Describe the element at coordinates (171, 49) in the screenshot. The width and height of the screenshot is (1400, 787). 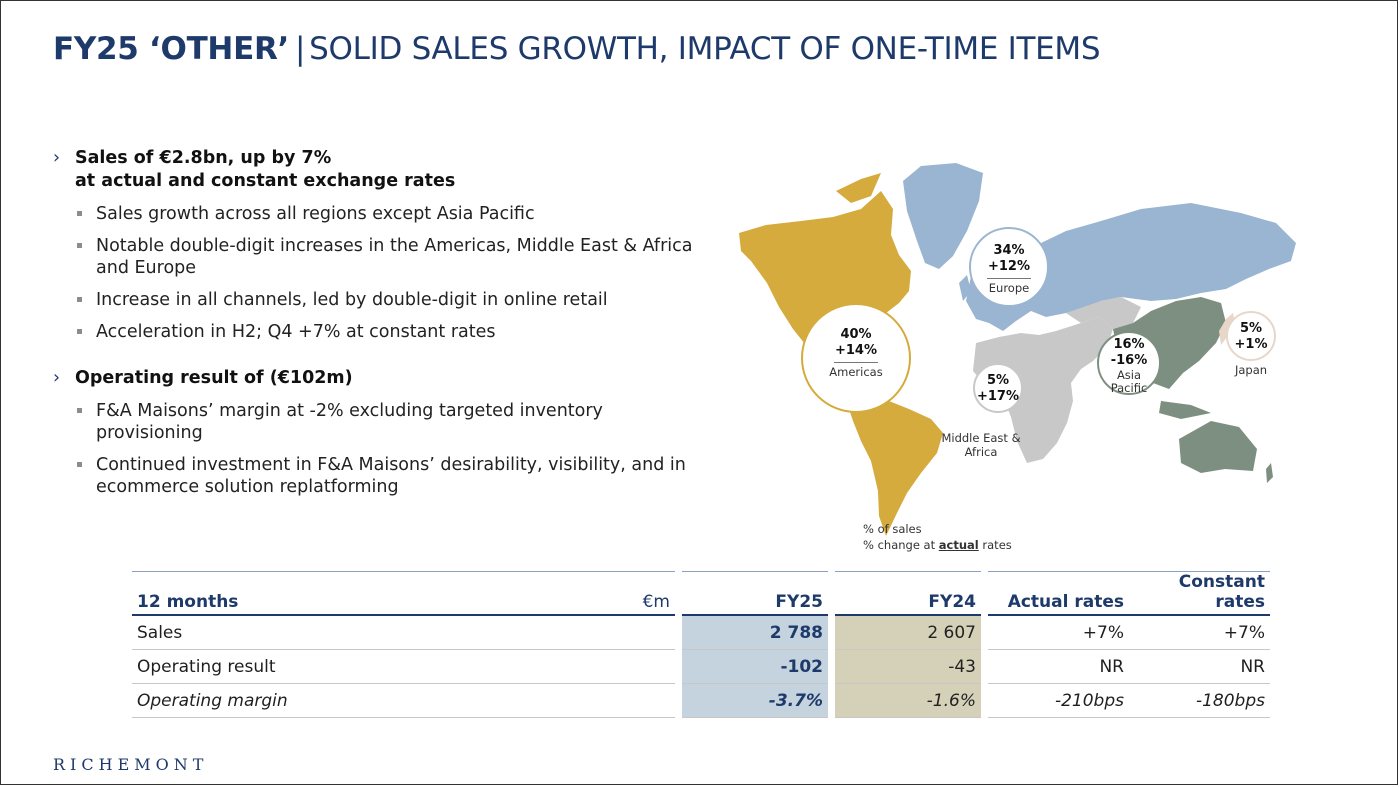
I see `title-bold: FY25 ‘OTHER’` at that location.